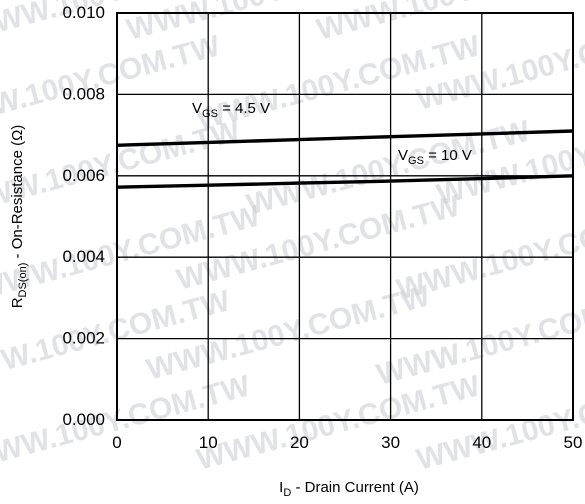 The height and width of the screenshot is (504, 585). Describe the element at coordinates (299, 442) in the screenshot. I see `x-tick-label: 20` at that location.